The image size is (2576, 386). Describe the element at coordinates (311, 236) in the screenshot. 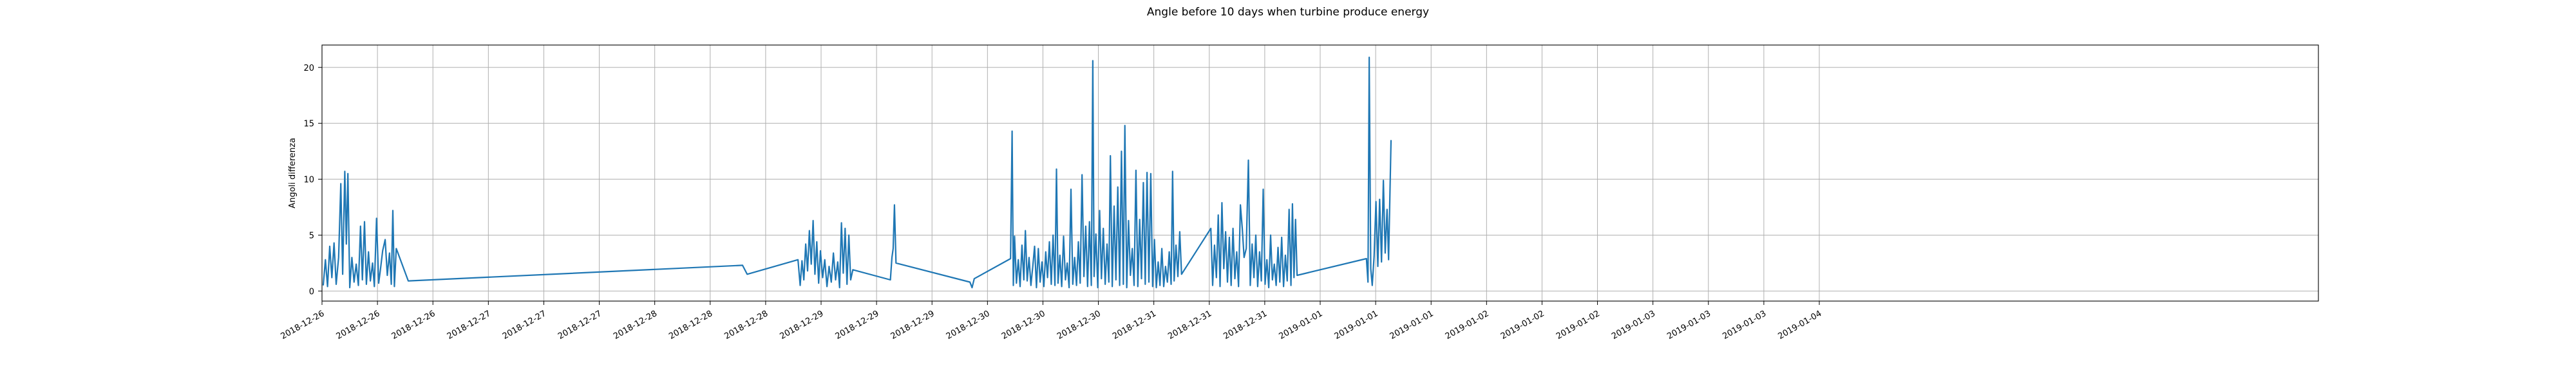

I see `y-tick-label: 5` at that location.